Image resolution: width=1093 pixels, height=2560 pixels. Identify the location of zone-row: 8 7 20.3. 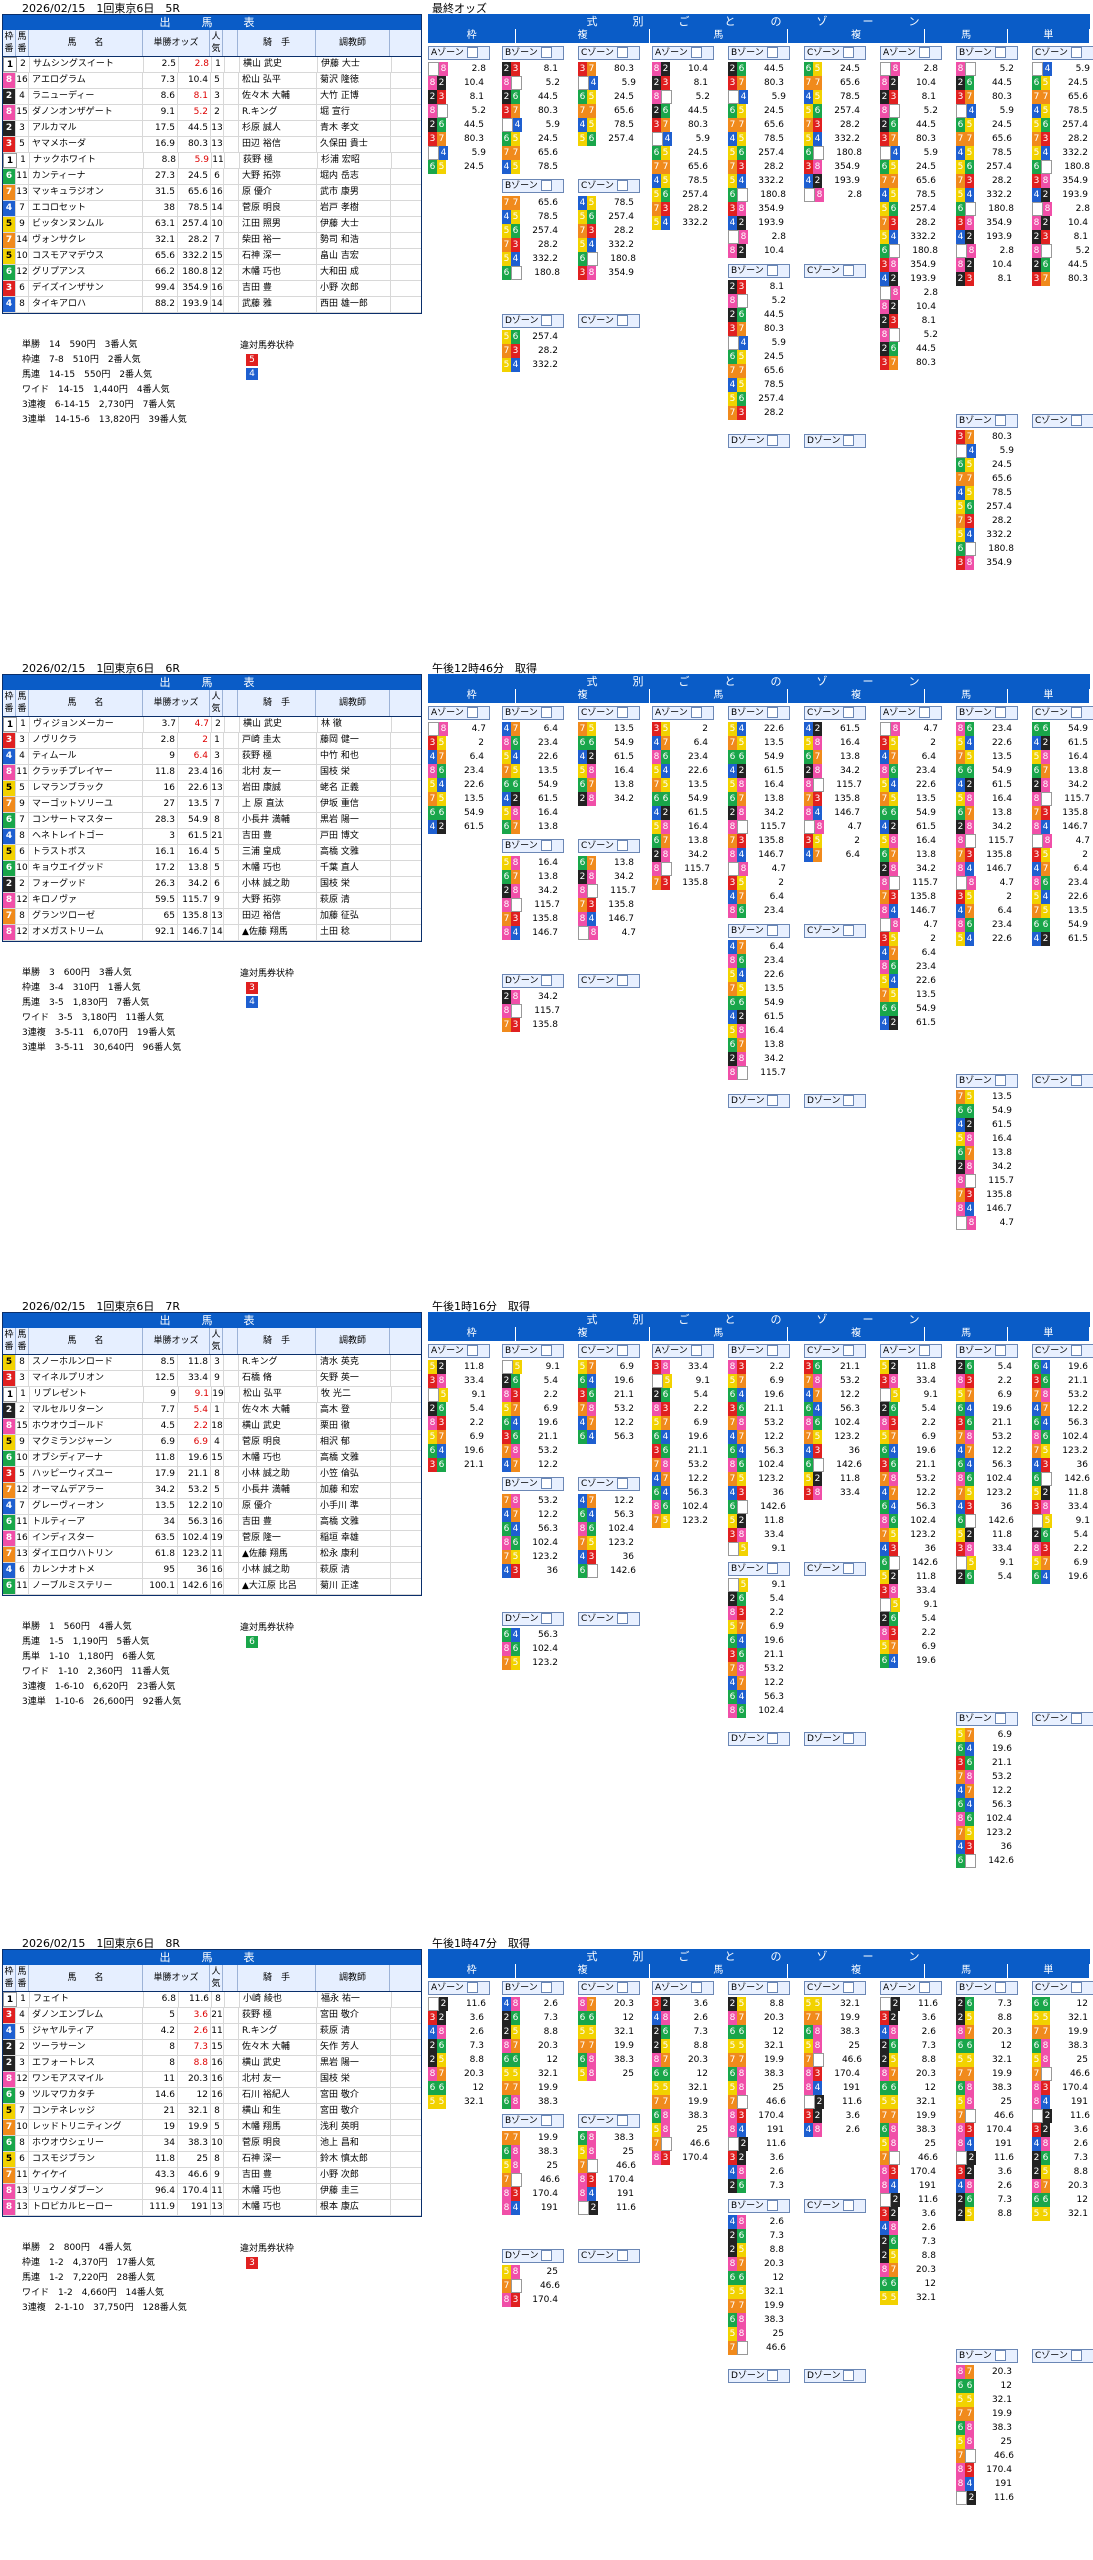
(682, 2060).